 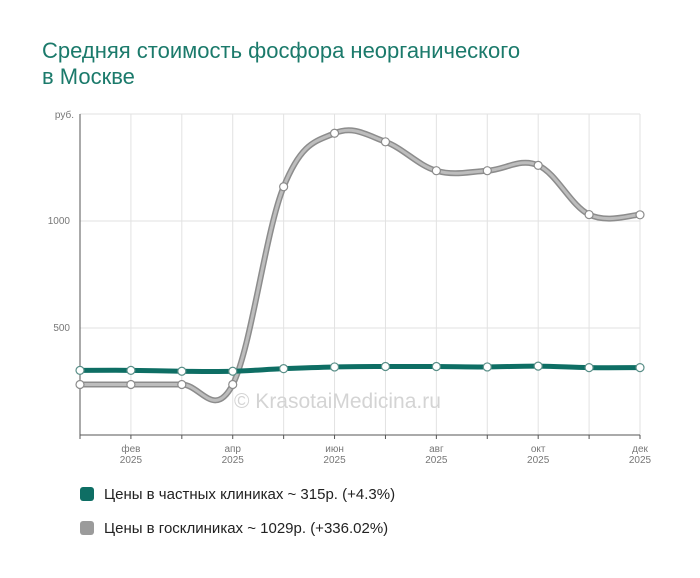 What do you see at coordinates (130, 449) in the screenshot?
I see `x-tick-label-month: фев` at bounding box center [130, 449].